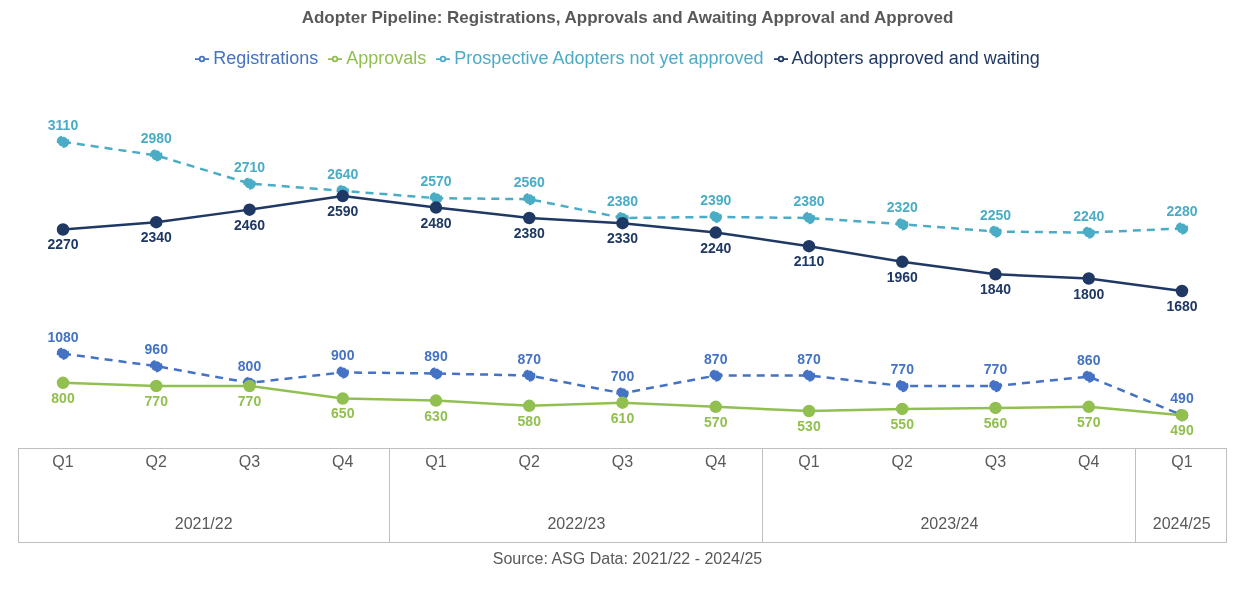  I want to click on legend-label: Approvals, so click(386, 58).